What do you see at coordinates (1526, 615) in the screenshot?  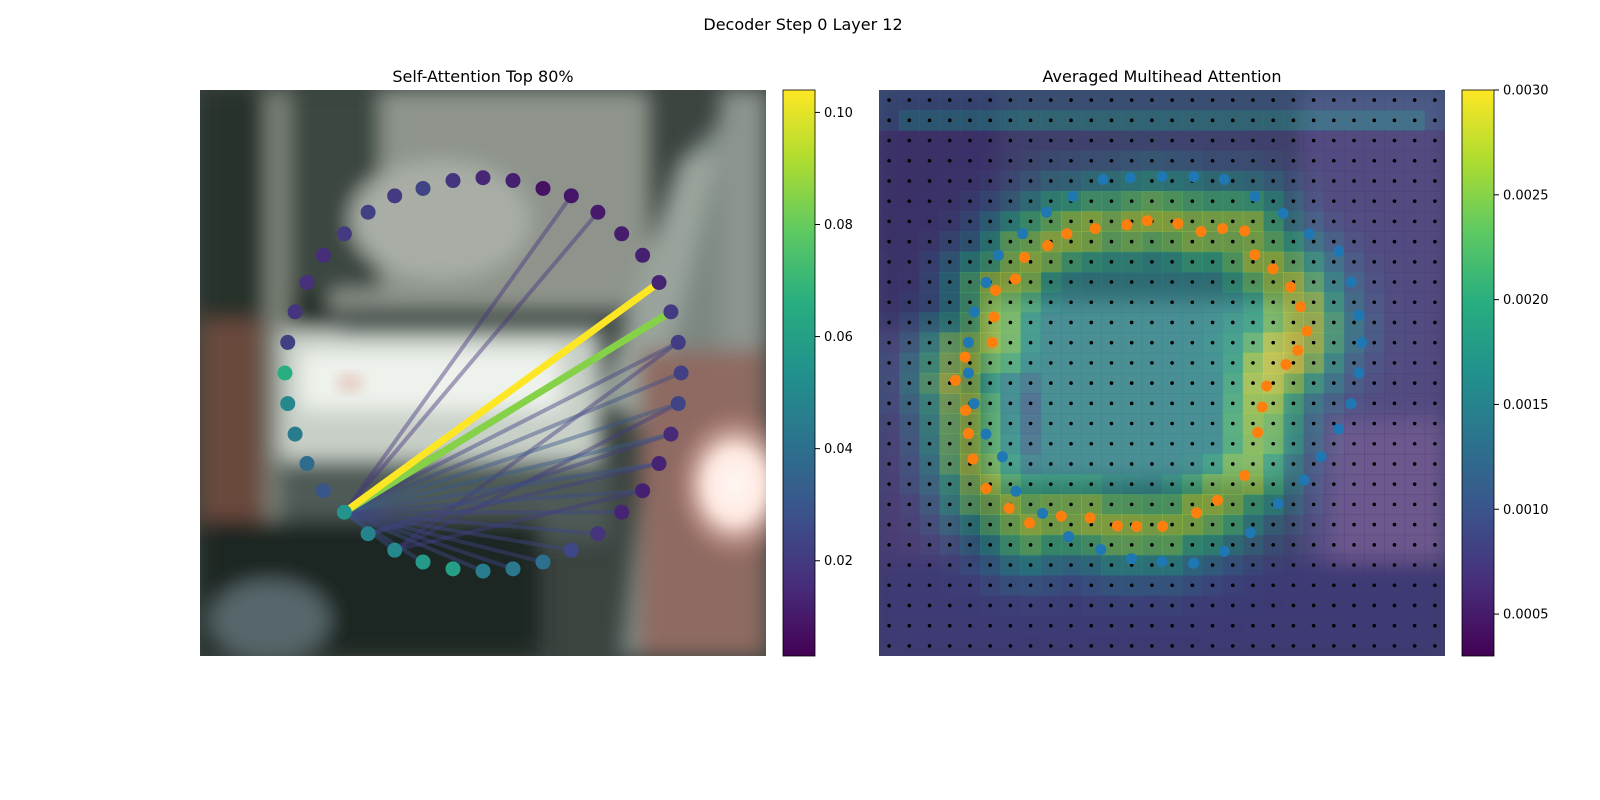 I see `colorbar-tick-label: 0.0005` at bounding box center [1526, 615].